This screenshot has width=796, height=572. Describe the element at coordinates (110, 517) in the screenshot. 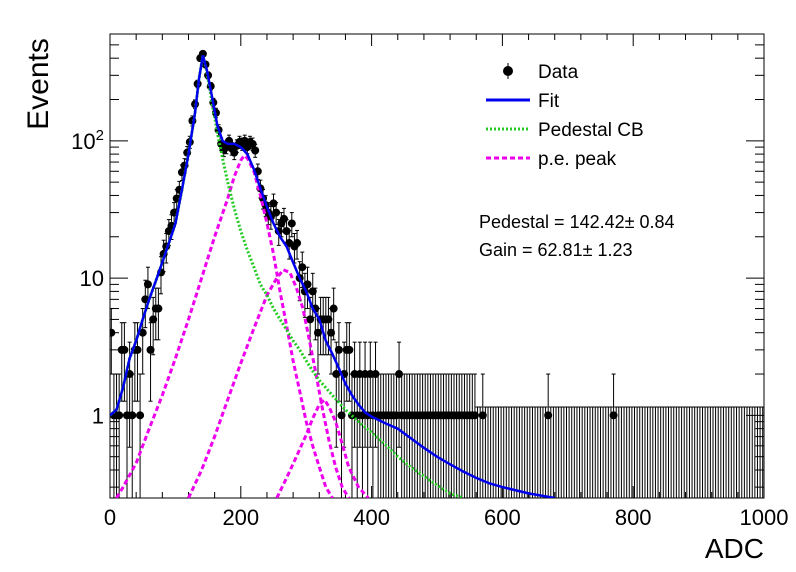

I see `x-tick-label: 0` at that location.